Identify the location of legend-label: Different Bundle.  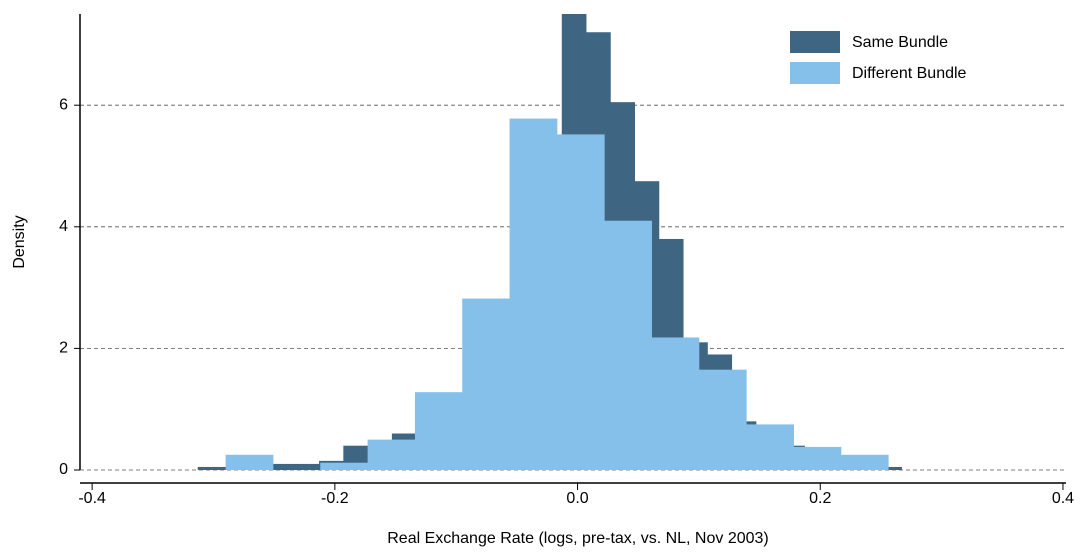
(909, 73).